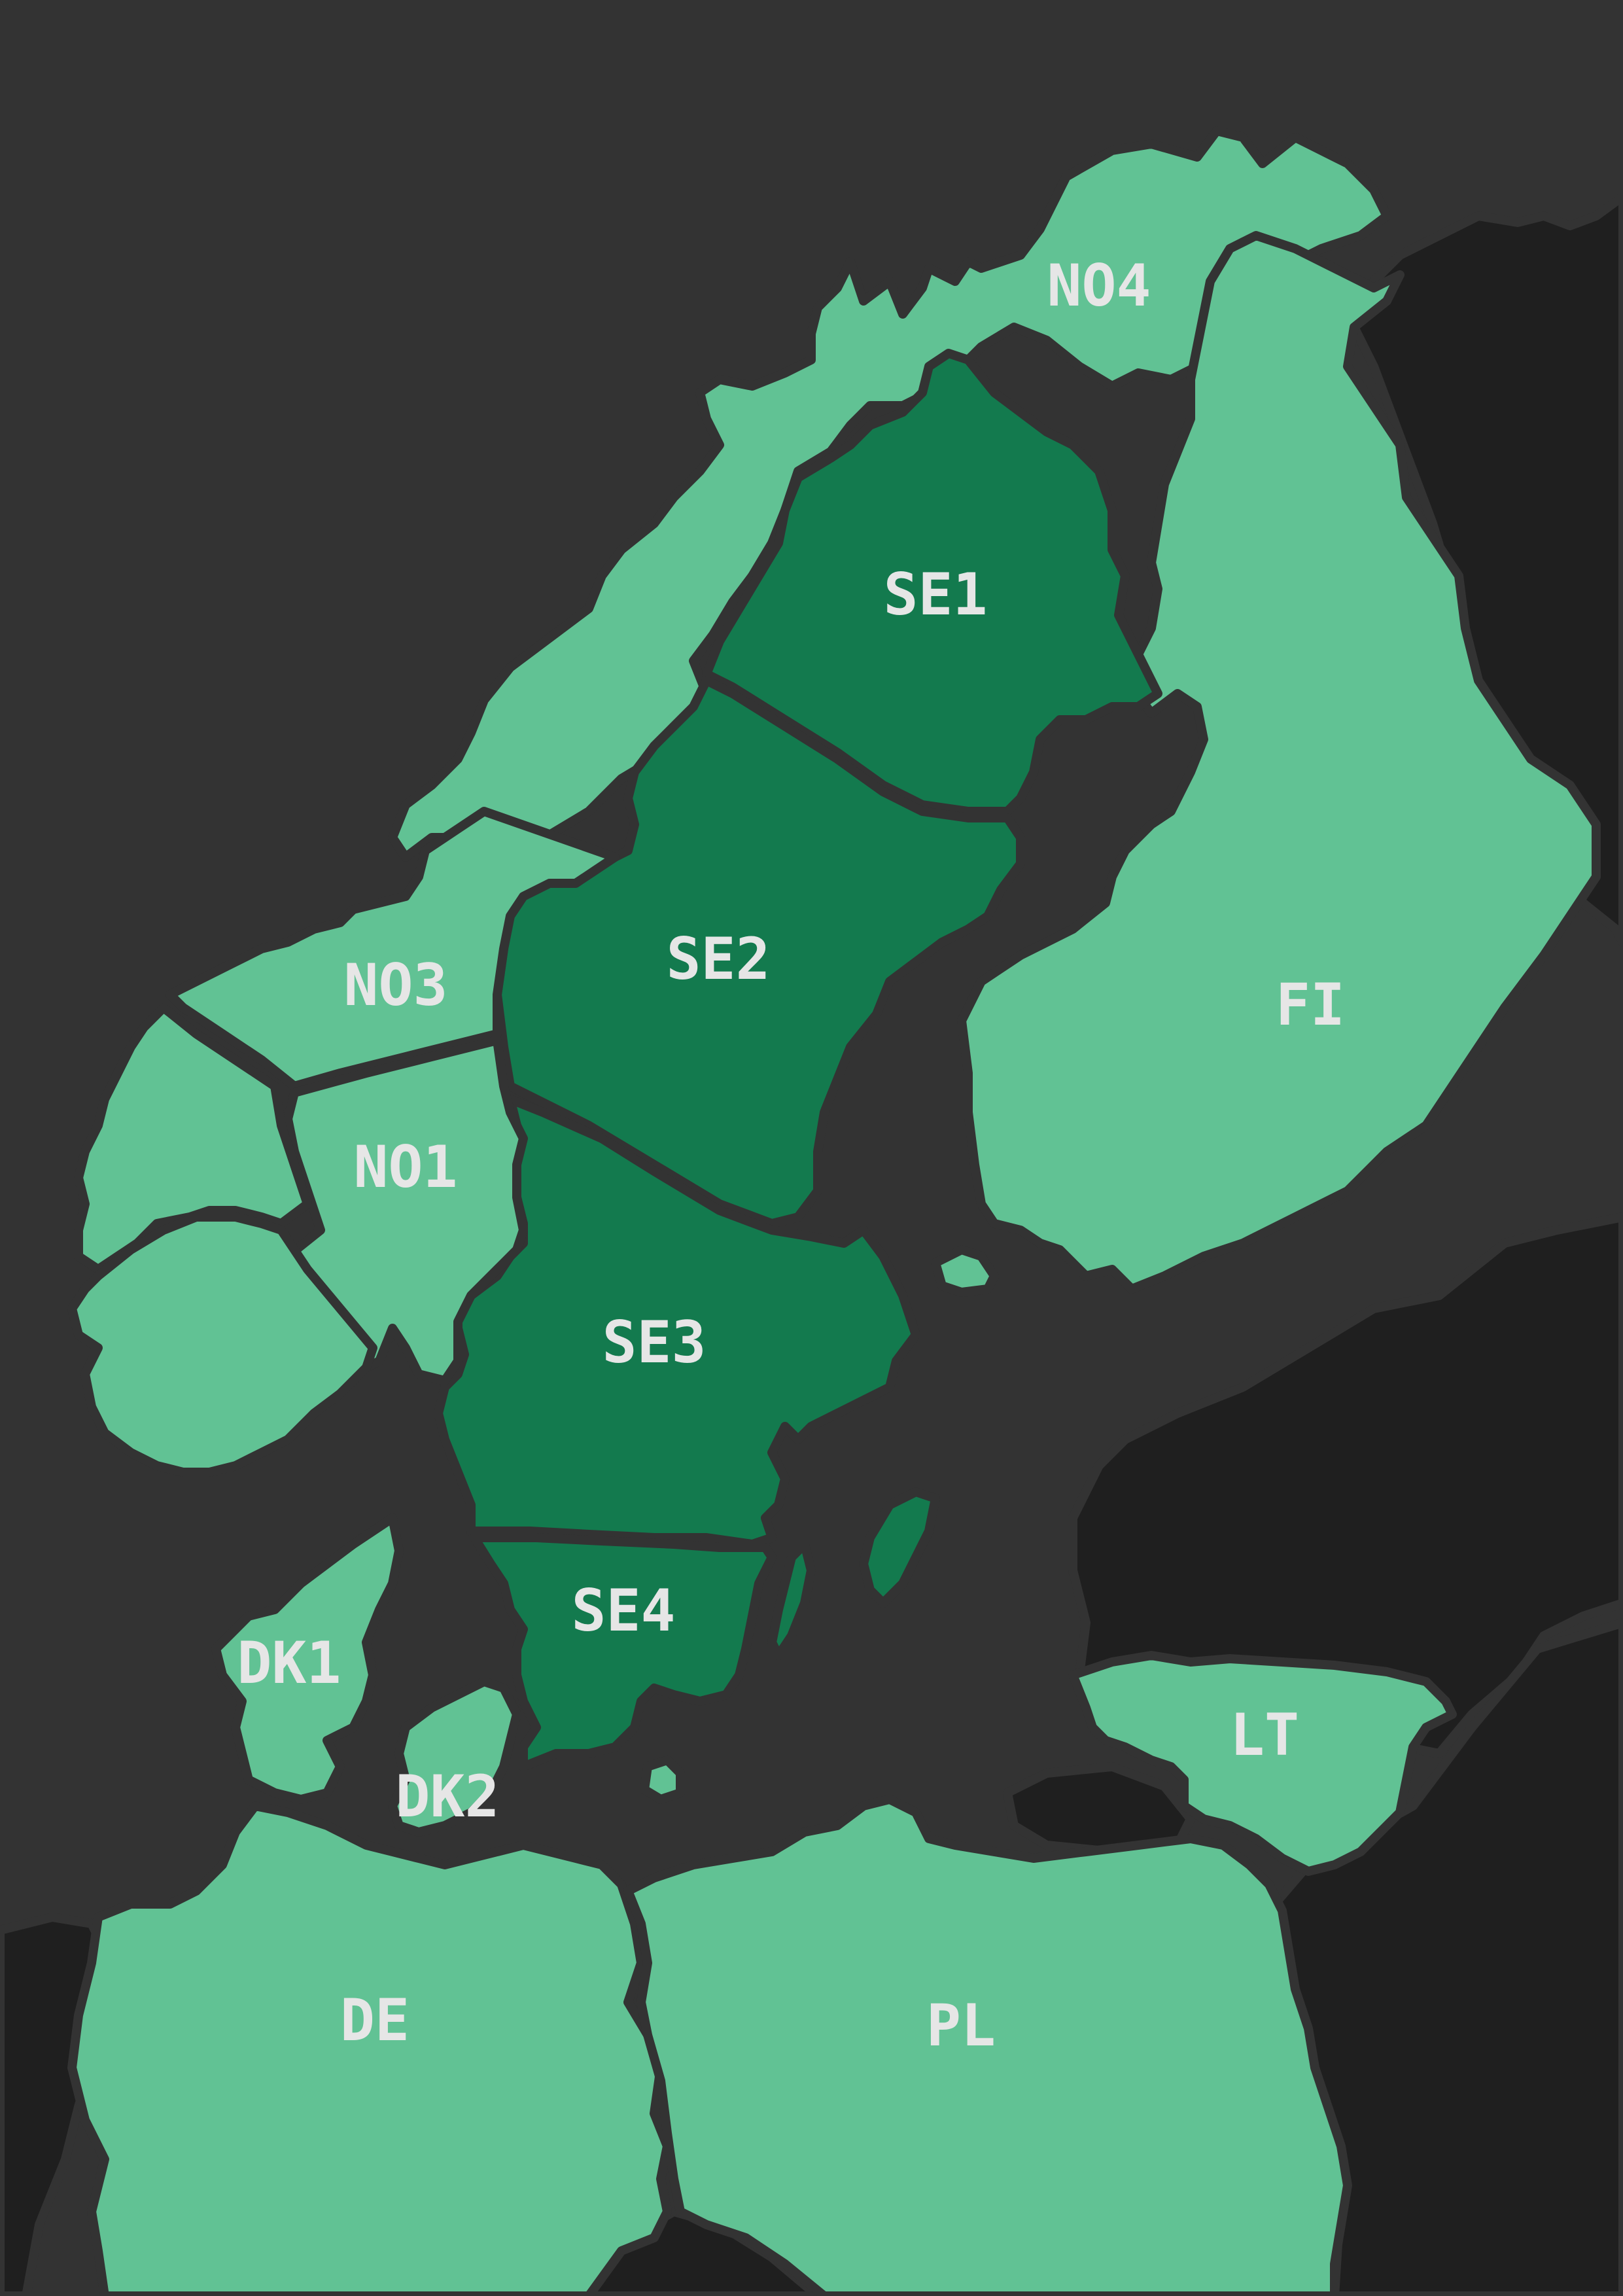 The height and width of the screenshot is (2296, 1623). What do you see at coordinates (663, 1780) in the screenshot?
I see `island-bornholm` at bounding box center [663, 1780].